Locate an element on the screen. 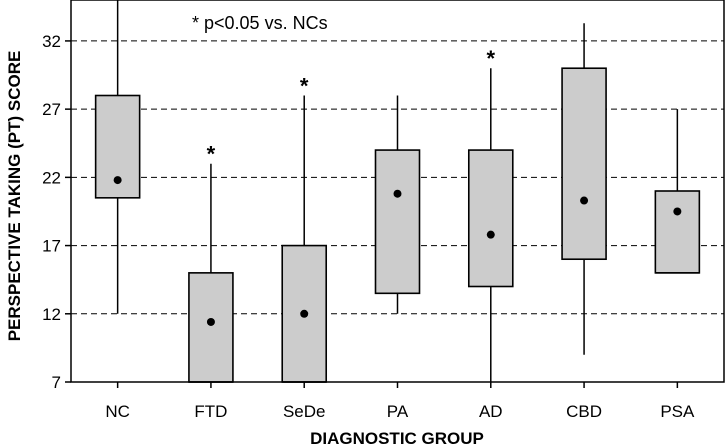 Image resolution: width=725 pixels, height=448 pixels. box-pa is located at coordinates (397, 222).